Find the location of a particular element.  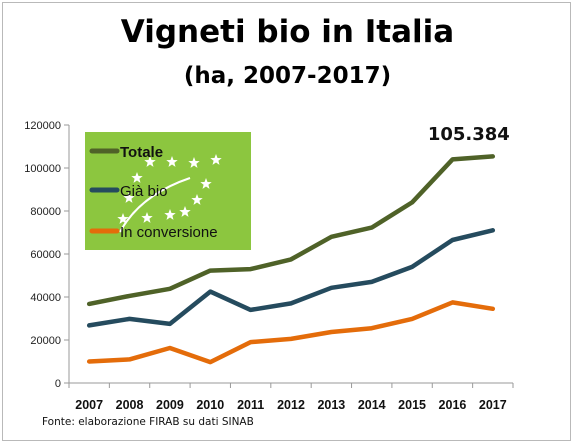

annotation-group: 105.384 is located at coordinates (469, 134).